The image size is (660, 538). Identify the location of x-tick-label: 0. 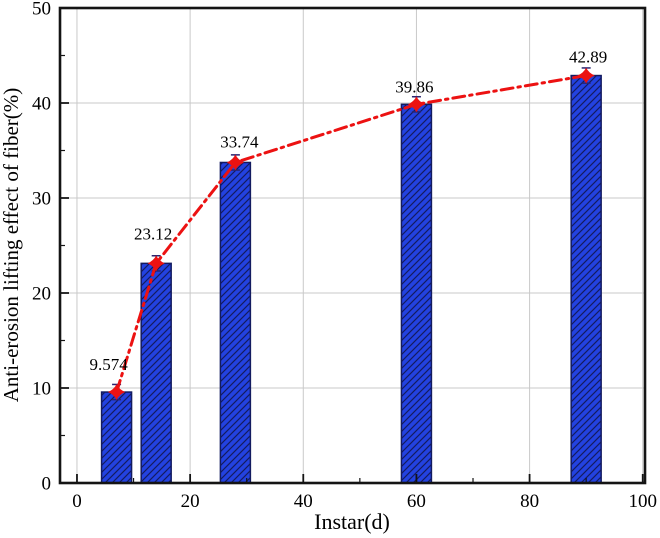
(77, 501).